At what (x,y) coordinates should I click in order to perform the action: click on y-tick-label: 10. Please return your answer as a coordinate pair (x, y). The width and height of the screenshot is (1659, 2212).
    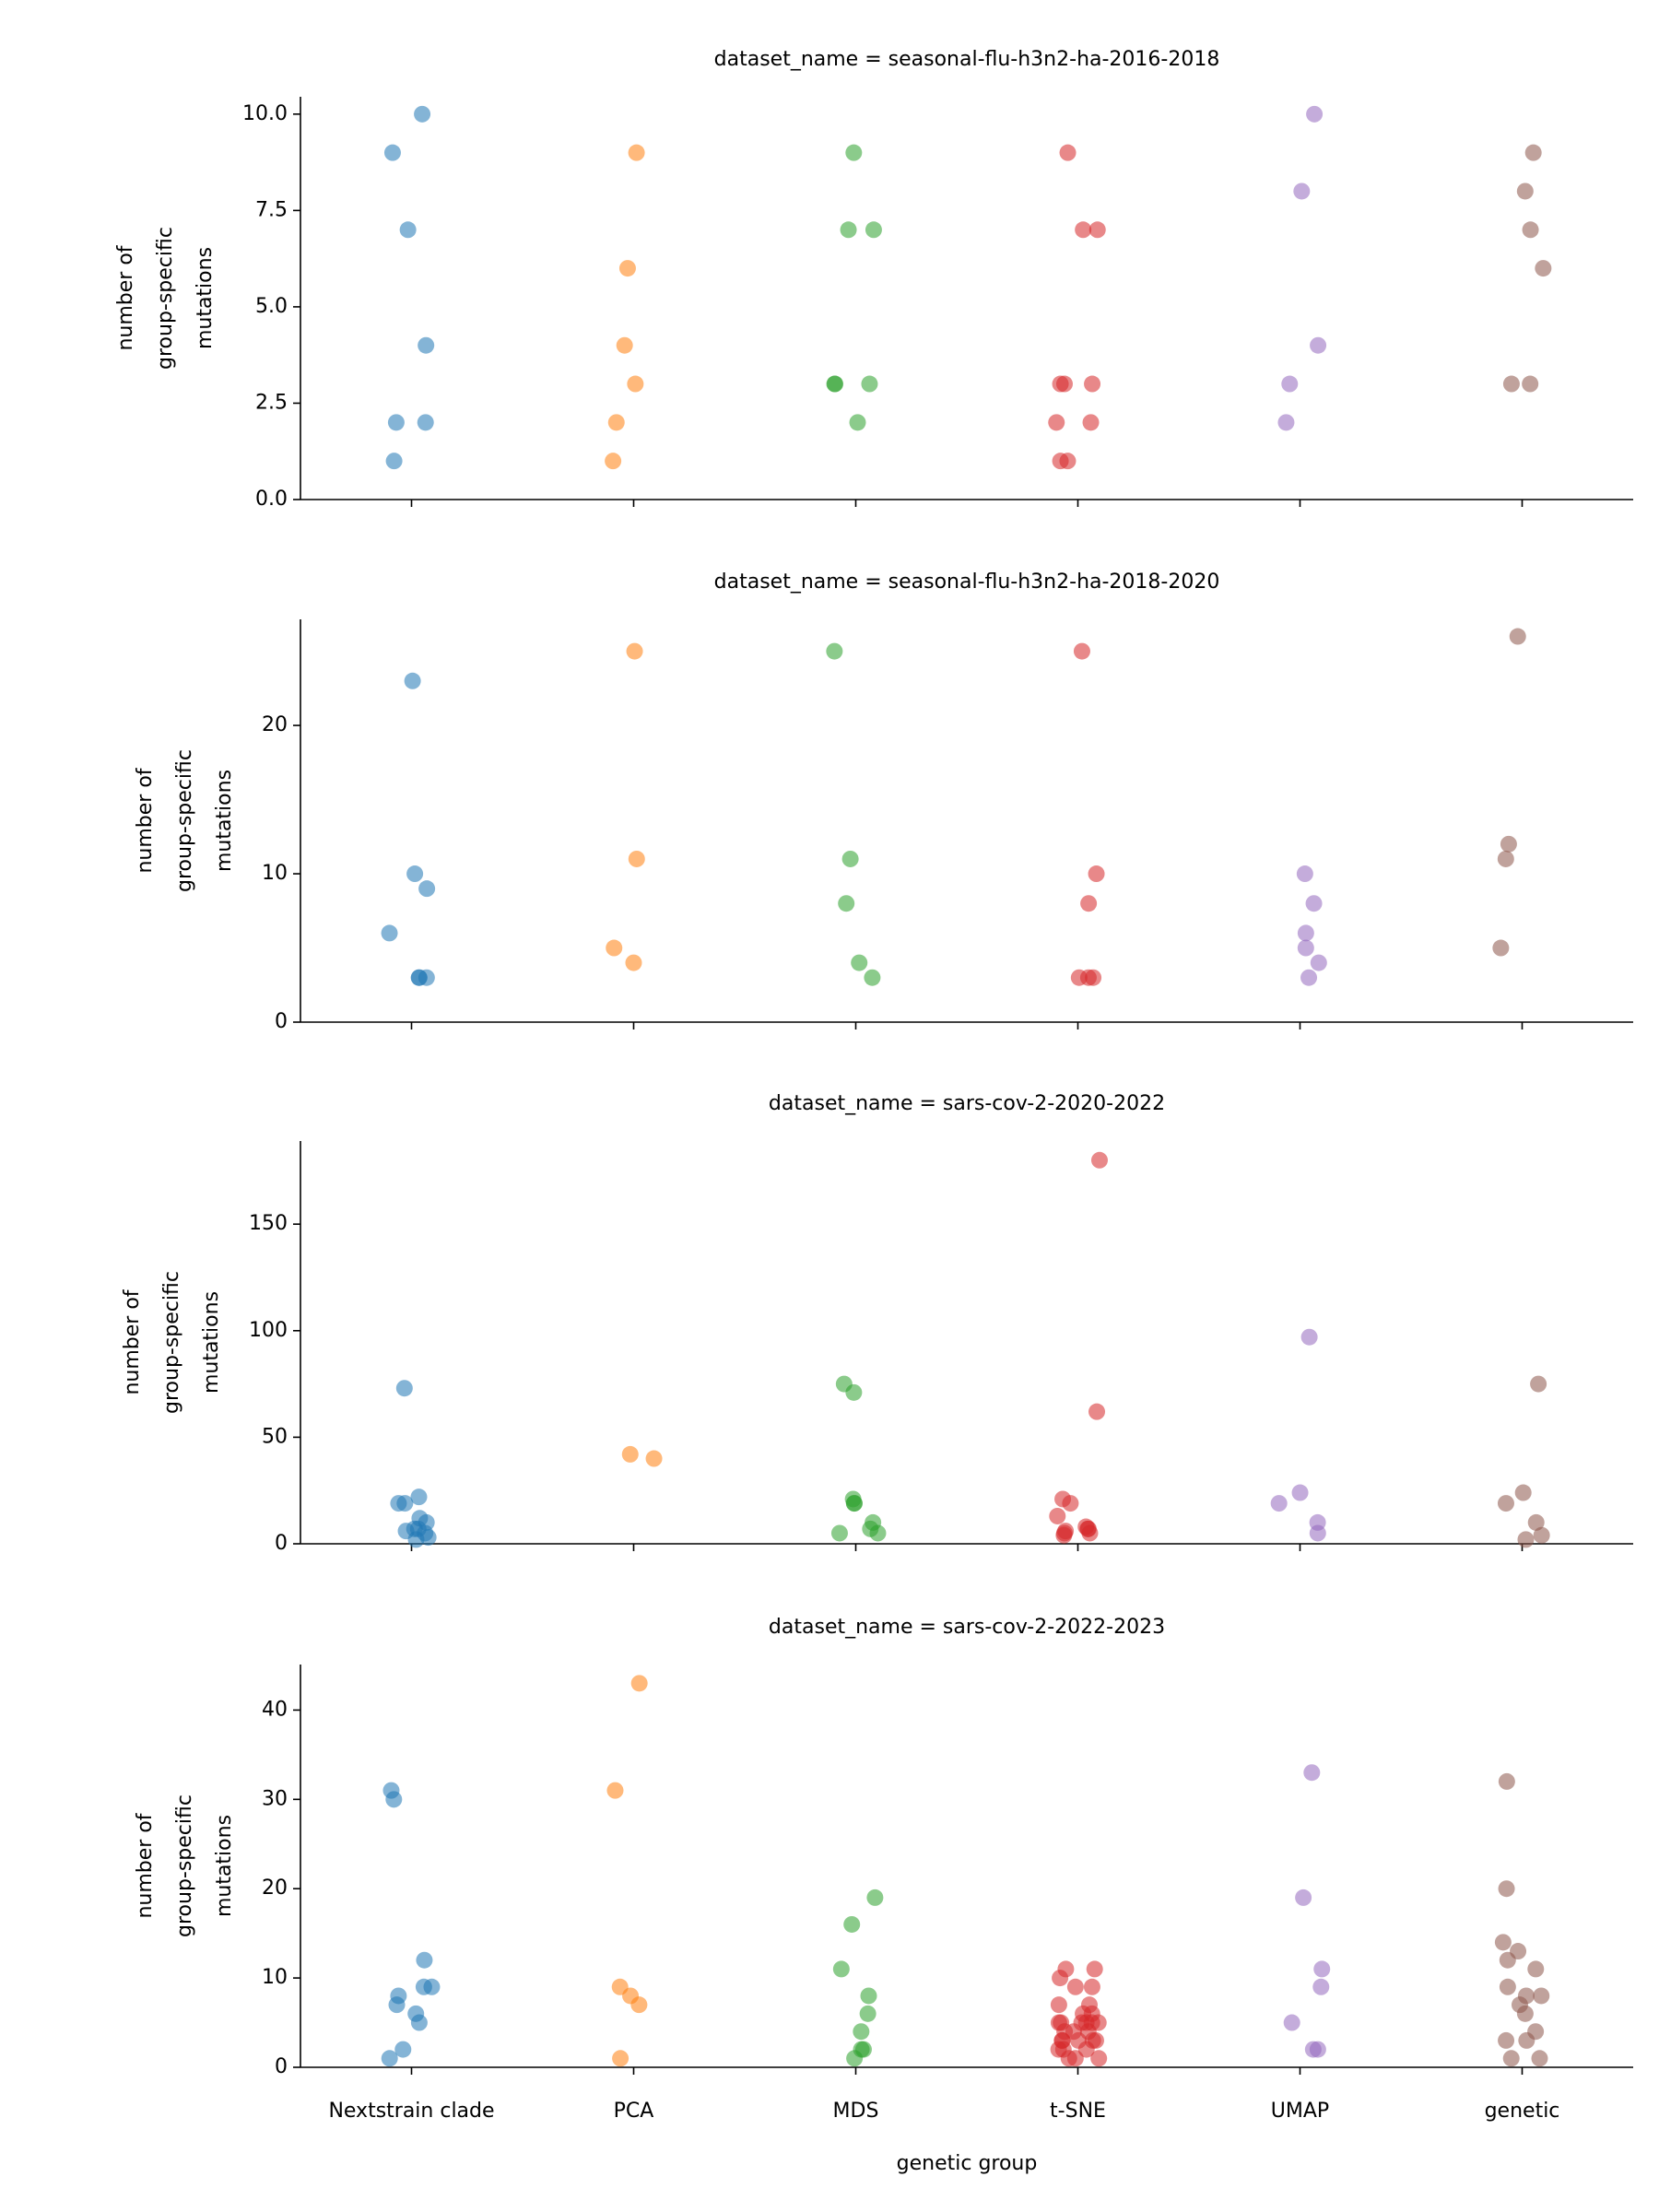
    Looking at the image, I should click on (275, 1977).